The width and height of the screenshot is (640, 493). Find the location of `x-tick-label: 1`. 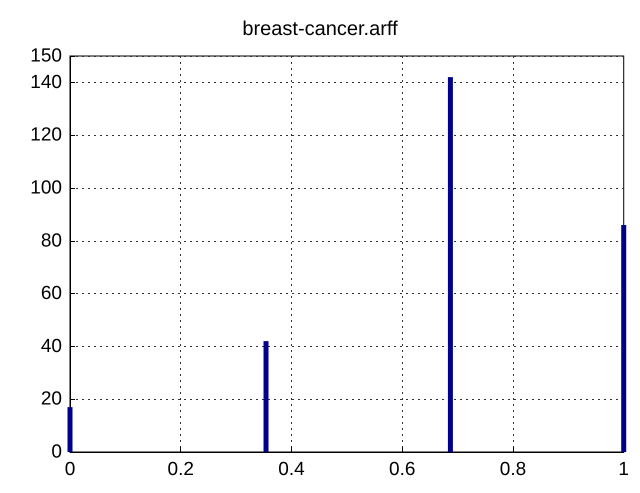

x-tick-label: 1 is located at coordinates (624, 469).